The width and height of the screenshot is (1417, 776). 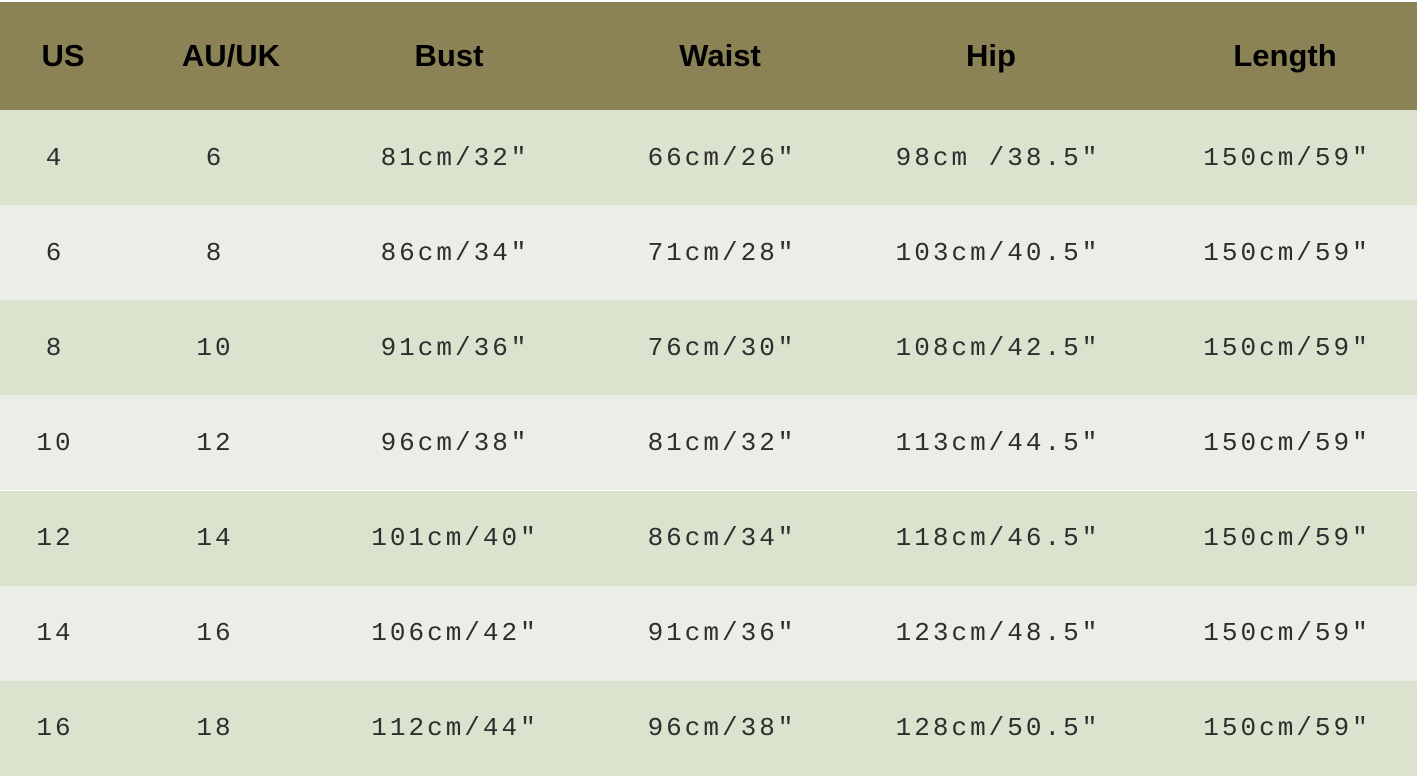 What do you see at coordinates (215, 157) in the screenshot?
I see `cell-au-uk: 6` at bounding box center [215, 157].